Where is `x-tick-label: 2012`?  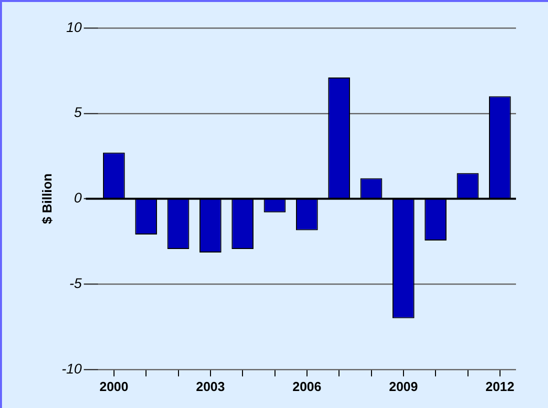
x-tick-label: 2012 is located at coordinates (499, 386).